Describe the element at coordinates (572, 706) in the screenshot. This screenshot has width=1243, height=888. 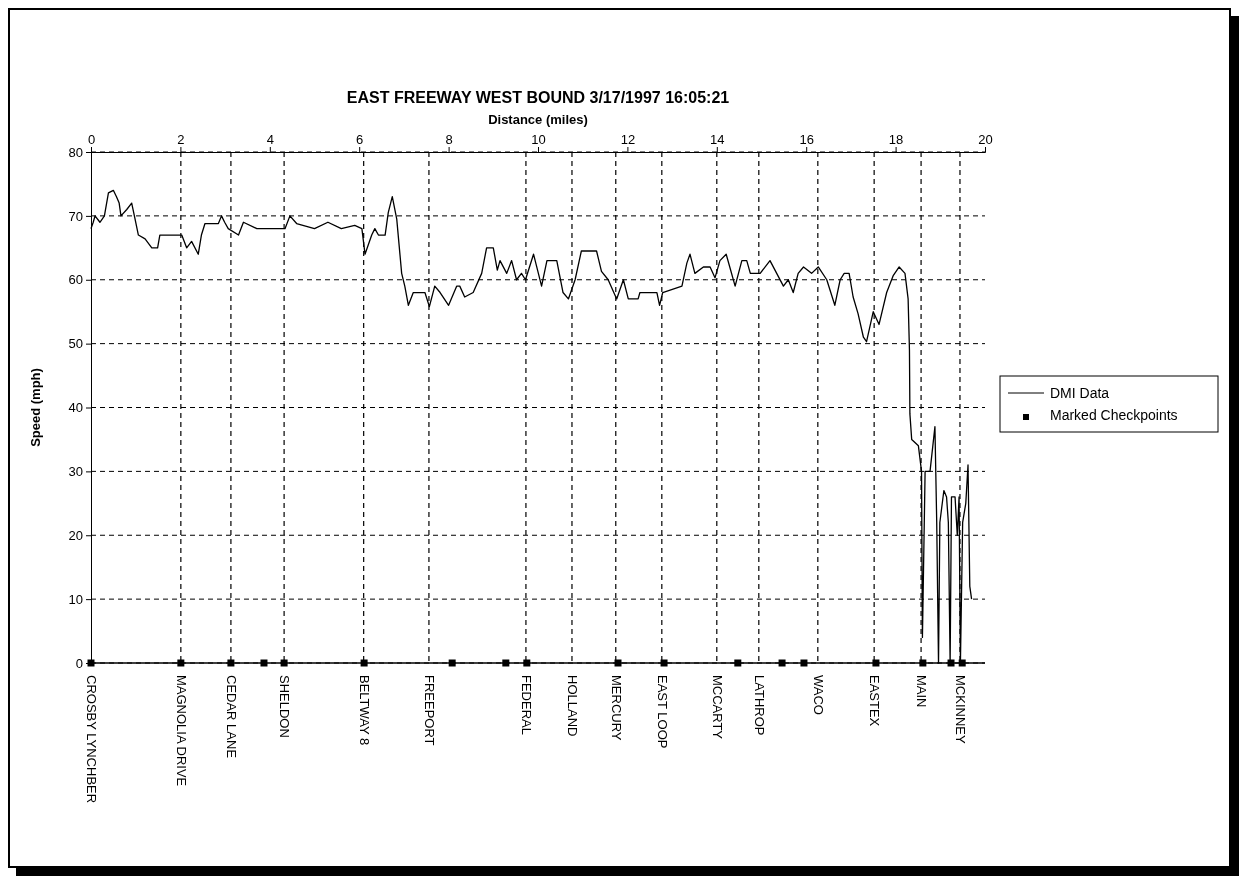
I see `ref-line-label: HOLLAND` at that location.